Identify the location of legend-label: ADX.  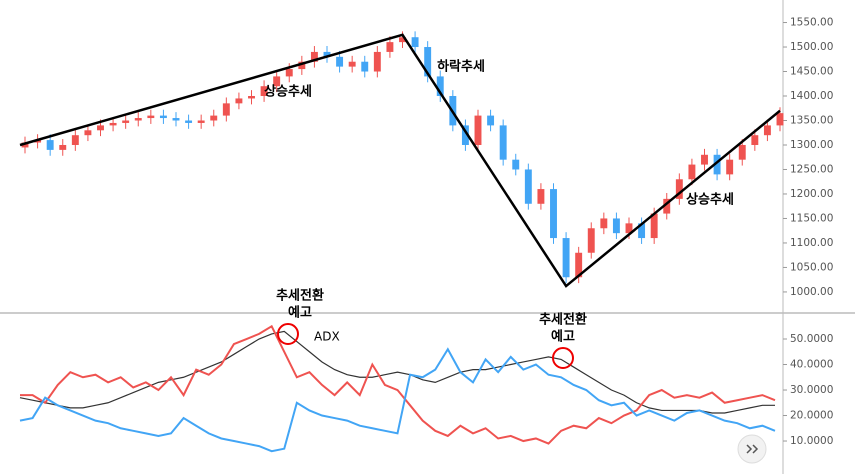
(327, 337).